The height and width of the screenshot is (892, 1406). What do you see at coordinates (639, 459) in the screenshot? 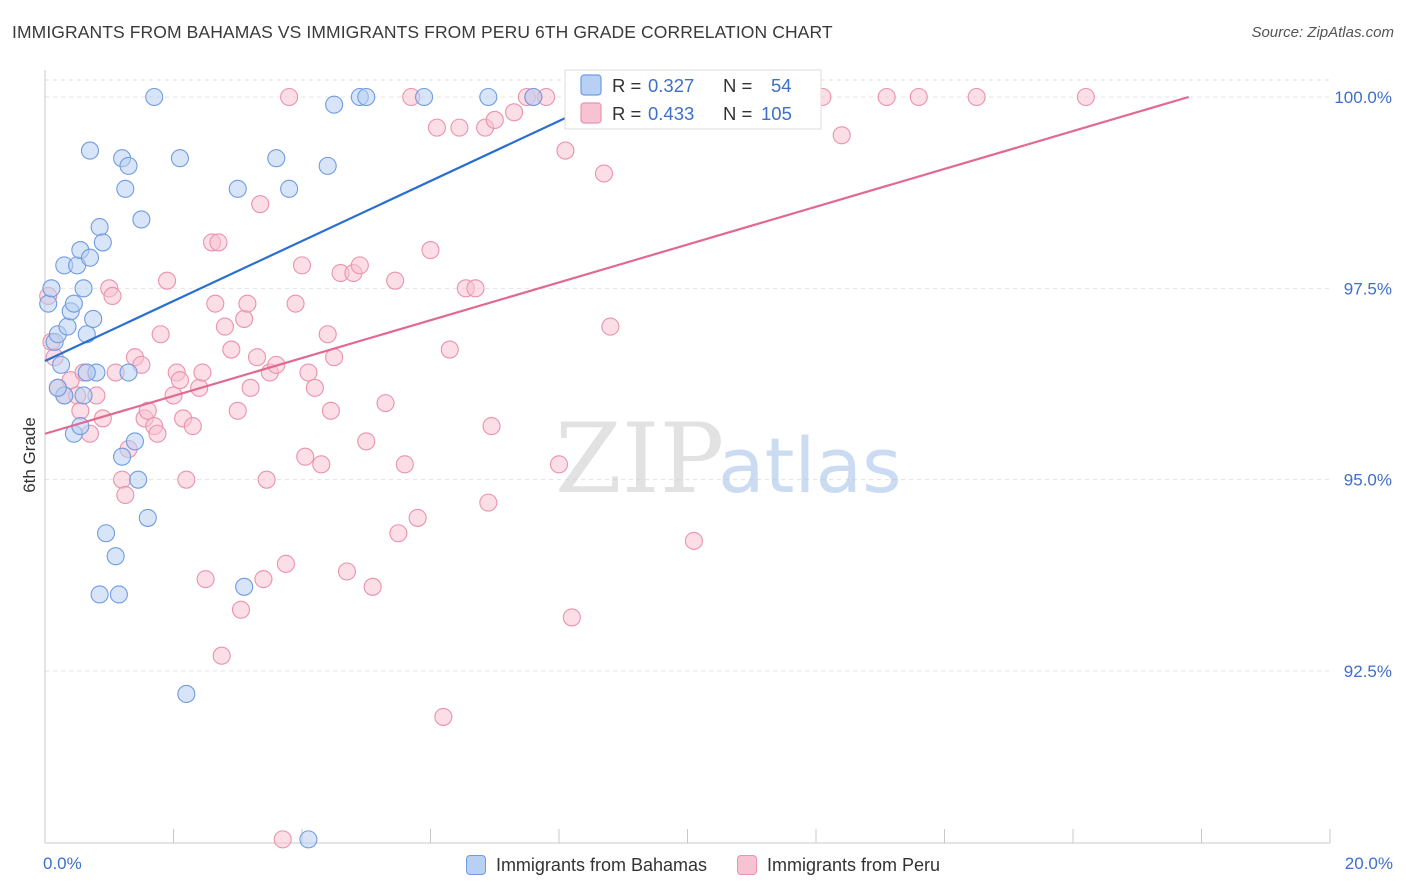
I see `watermark-zip: ZIP` at bounding box center [639, 459].